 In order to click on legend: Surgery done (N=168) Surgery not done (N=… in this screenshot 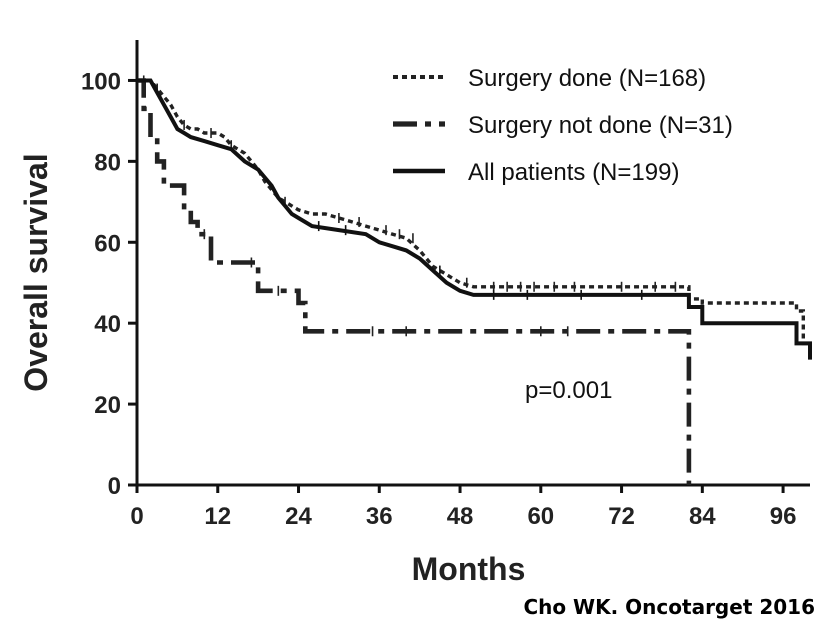, I will do `click(563, 125)`.